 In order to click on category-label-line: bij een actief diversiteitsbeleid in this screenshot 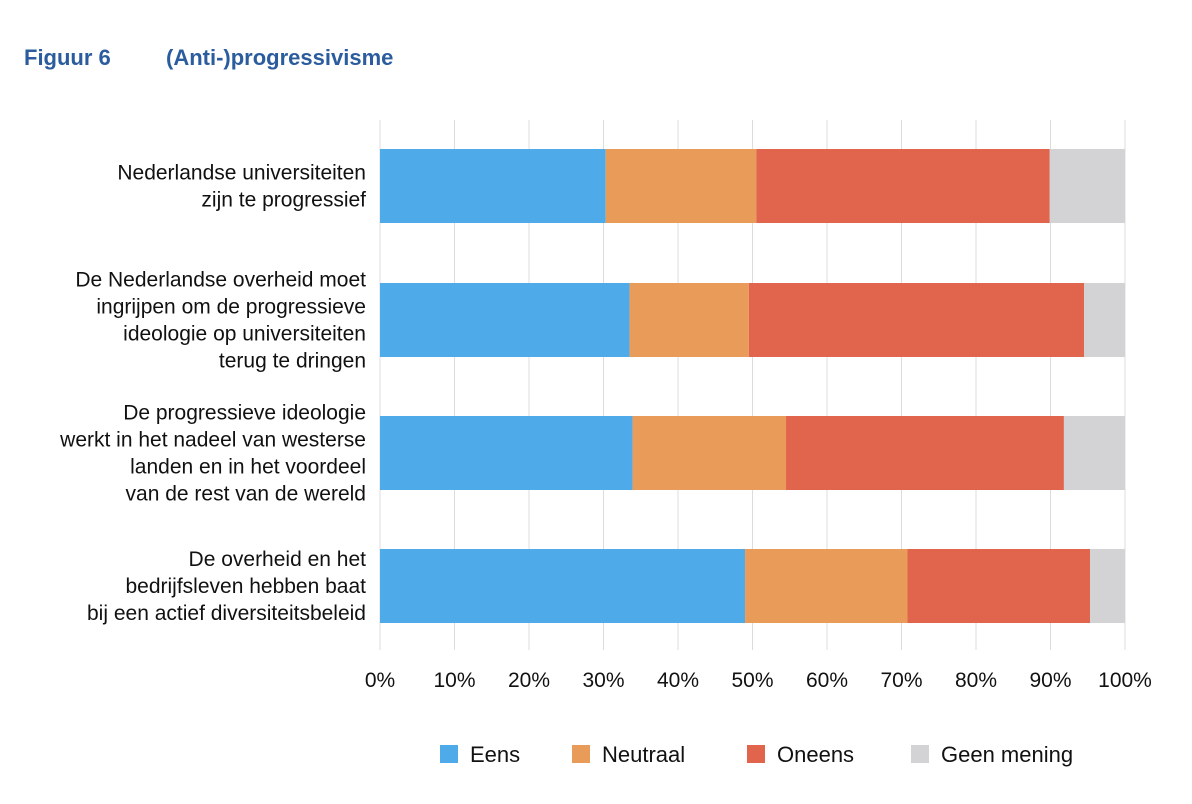, I will do `click(226, 613)`.